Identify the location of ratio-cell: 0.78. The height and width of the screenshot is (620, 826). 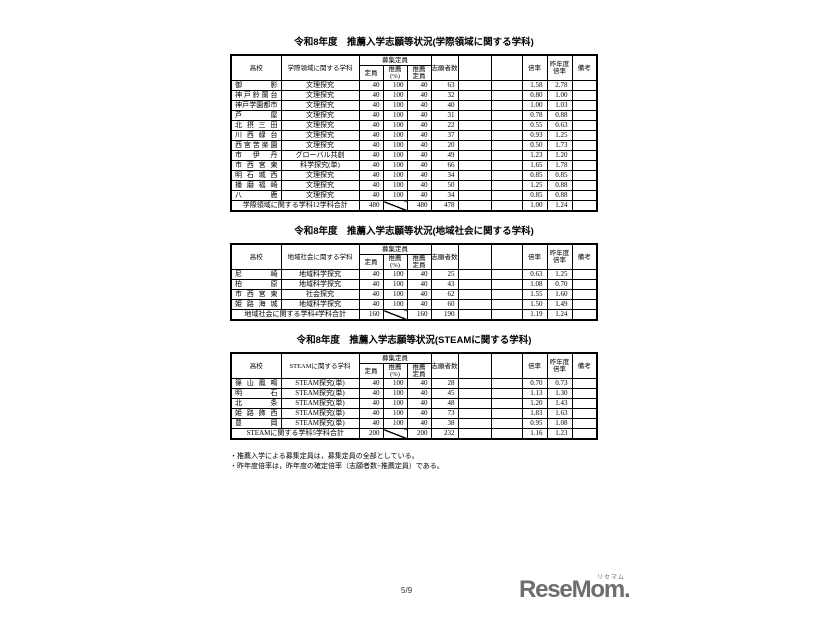
(534, 115).